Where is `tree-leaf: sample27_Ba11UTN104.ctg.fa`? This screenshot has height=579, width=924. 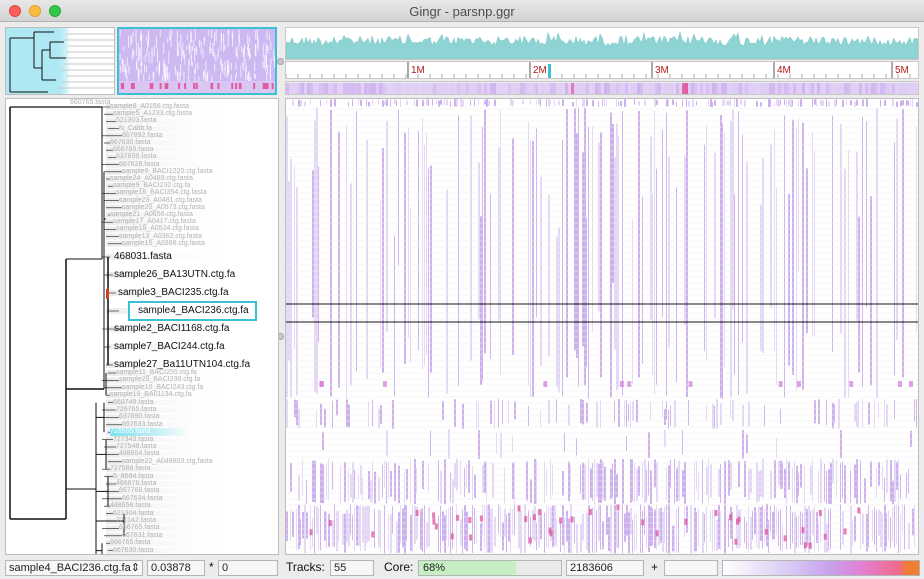
tree-leaf: sample27_Ba11UTN104.ctg.fa is located at coordinates (182, 364).